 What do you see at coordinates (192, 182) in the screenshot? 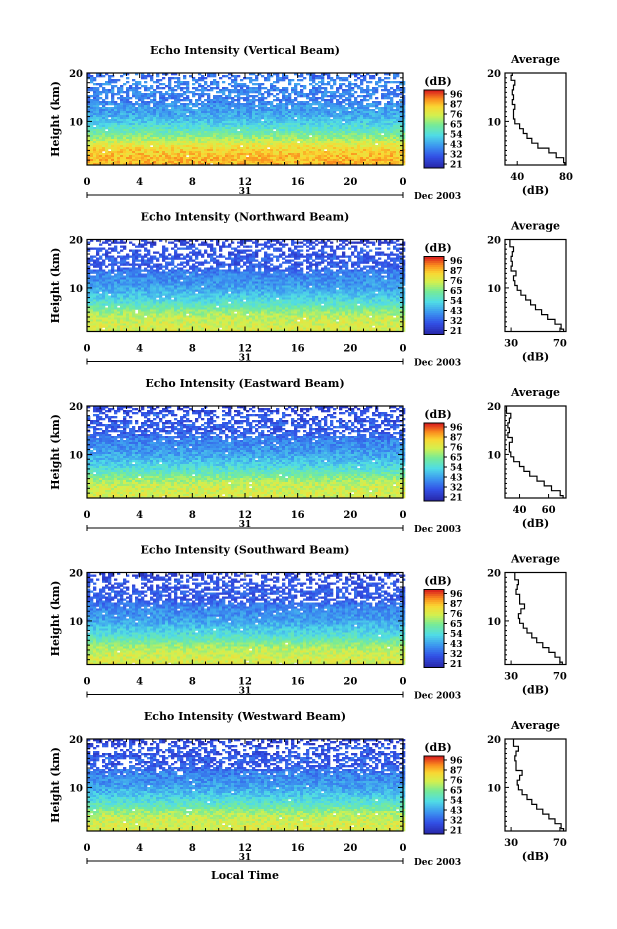
I see `x-tick-label: 8` at bounding box center [192, 182].